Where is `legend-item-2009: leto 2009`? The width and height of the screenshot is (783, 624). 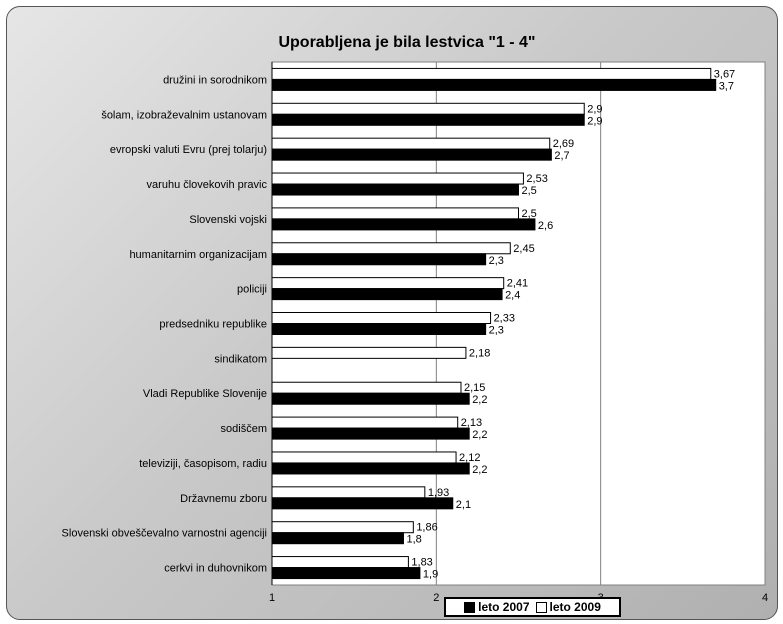
legend-item-2009: leto 2009 is located at coordinates (568, 607).